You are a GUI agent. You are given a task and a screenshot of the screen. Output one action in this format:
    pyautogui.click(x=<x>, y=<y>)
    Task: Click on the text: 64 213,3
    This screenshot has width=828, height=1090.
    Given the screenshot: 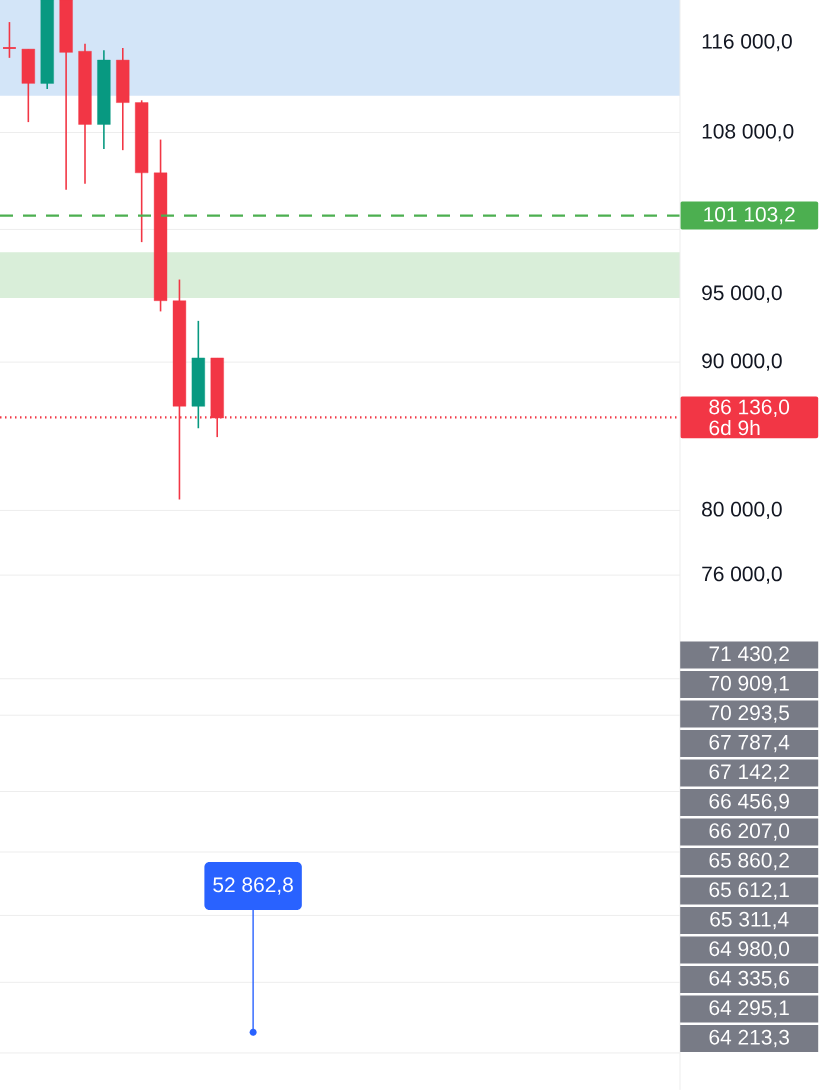 What is the action you would take?
    pyautogui.click(x=749, y=1038)
    